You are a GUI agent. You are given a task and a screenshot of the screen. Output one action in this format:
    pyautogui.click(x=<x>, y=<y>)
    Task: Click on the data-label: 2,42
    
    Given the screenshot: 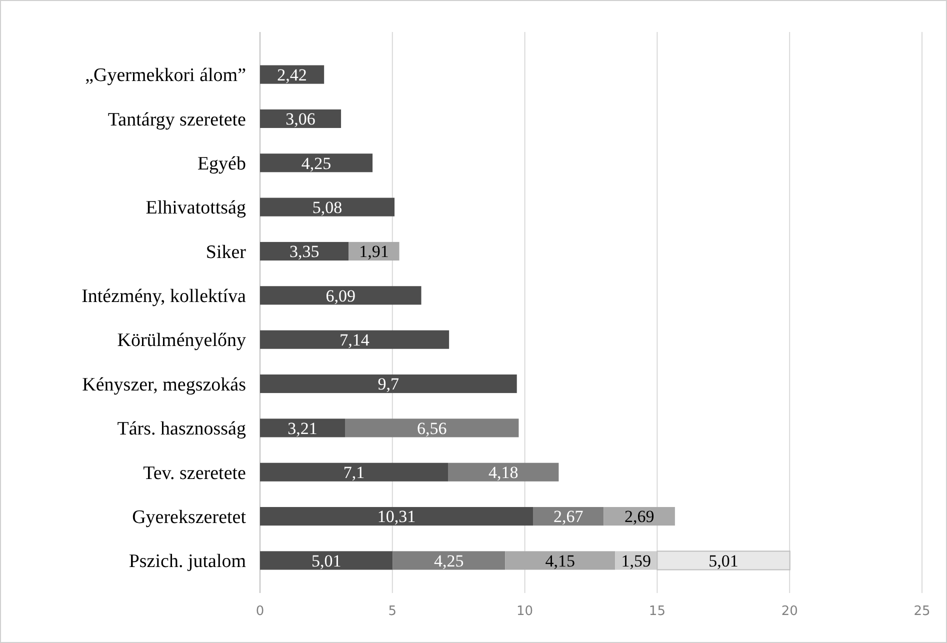 What is the action you would take?
    pyautogui.click(x=292, y=74)
    